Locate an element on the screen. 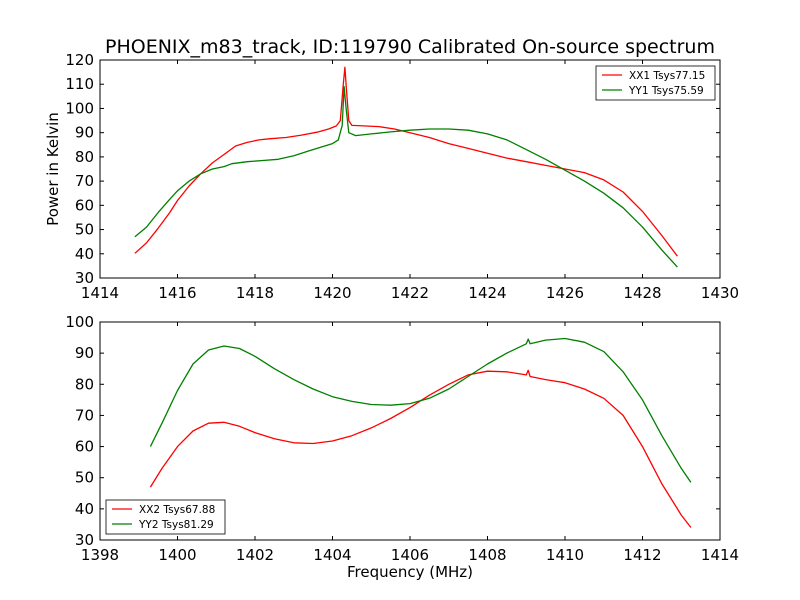 The image size is (800, 600). x-tick-label: 1406 is located at coordinates (410, 555).